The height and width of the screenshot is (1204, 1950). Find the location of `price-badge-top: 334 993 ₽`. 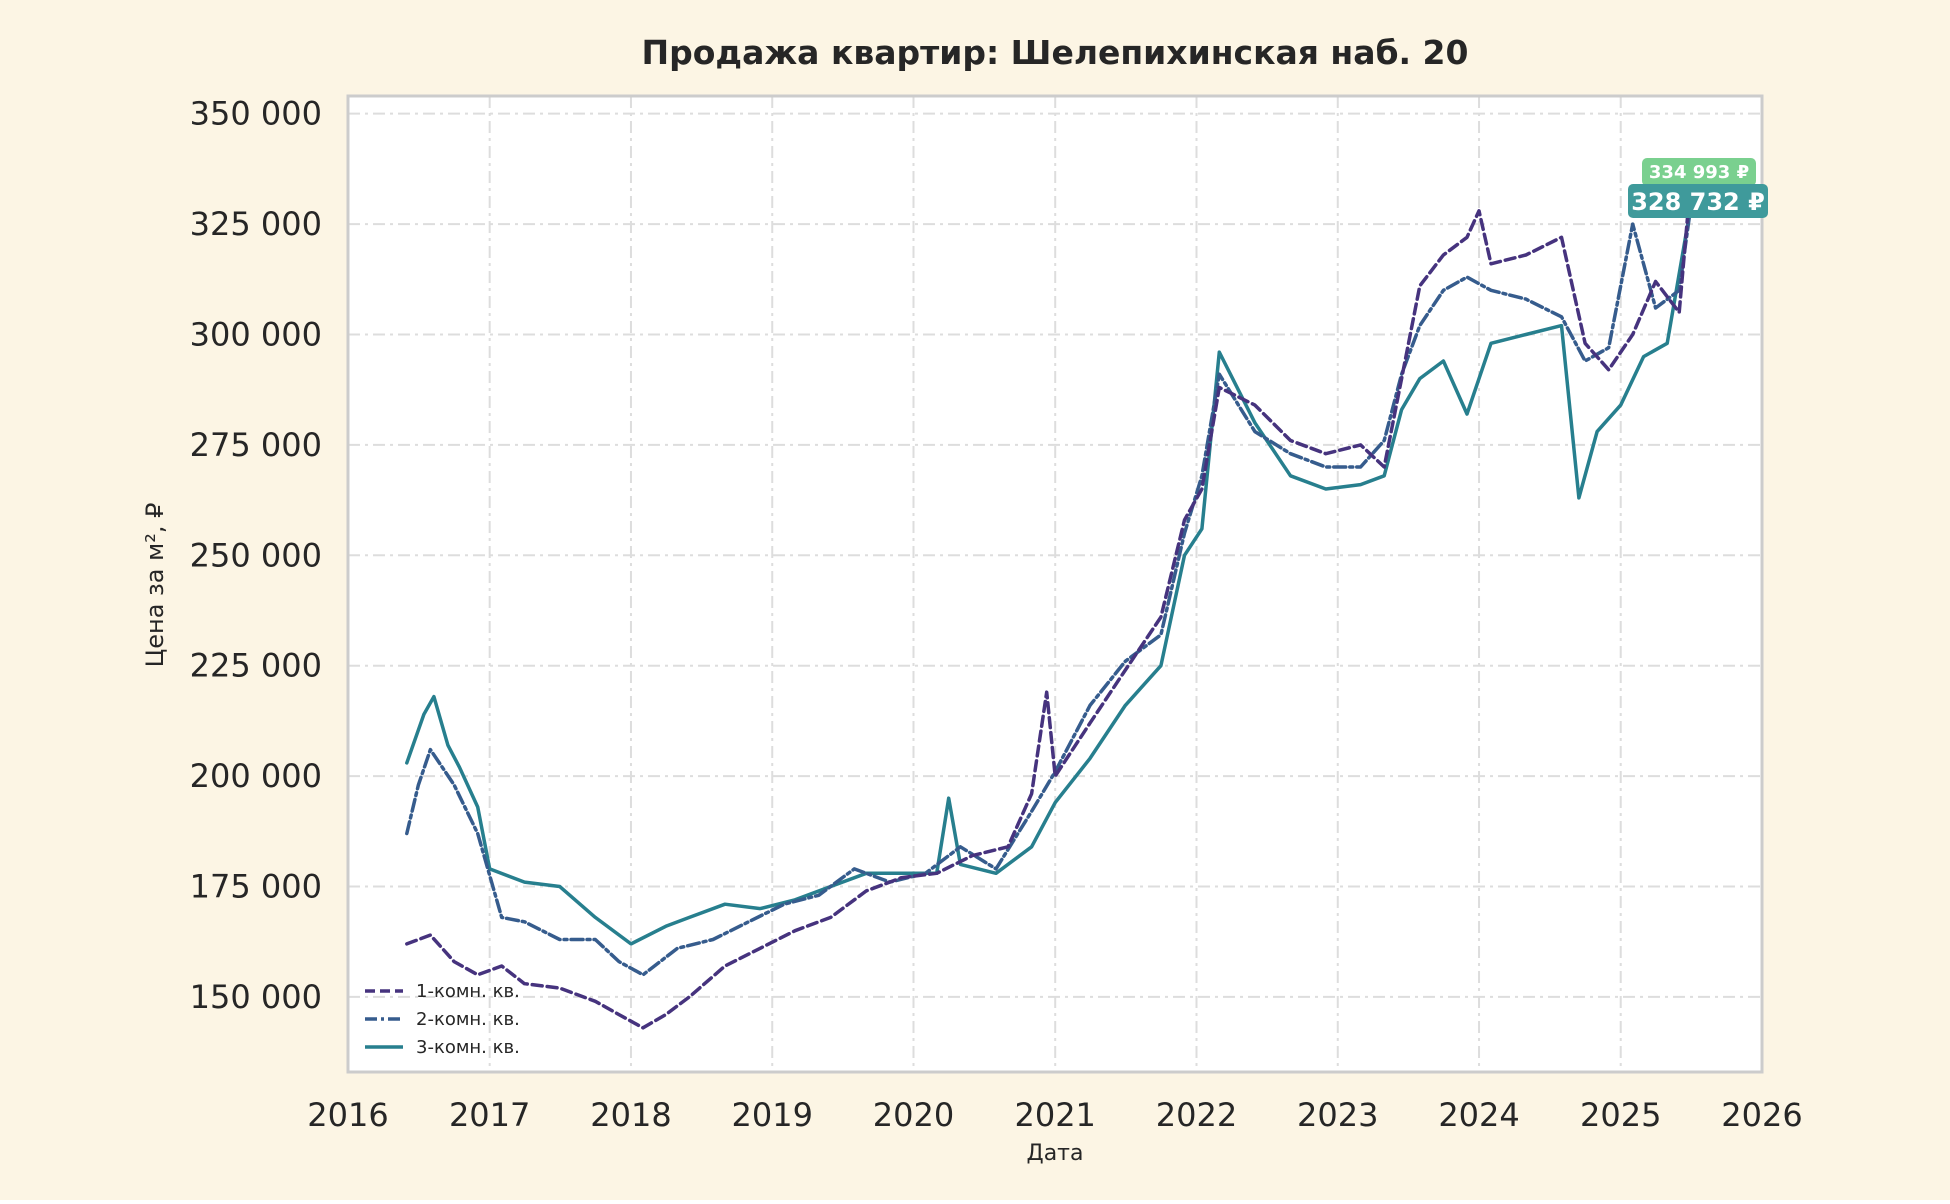

price-badge-top: 334 993 ₽ is located at coordinates (1699, 172).